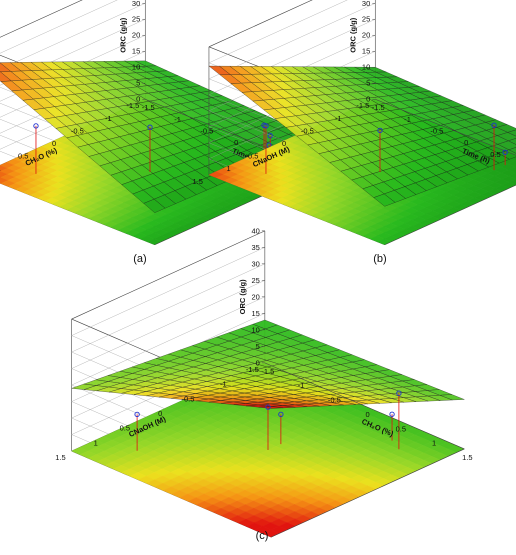 This screenshot has height=555, width=516. Describe the element at coordinates (262, 536) in the screenshot. I see `panel-caption: (c)` at that location.